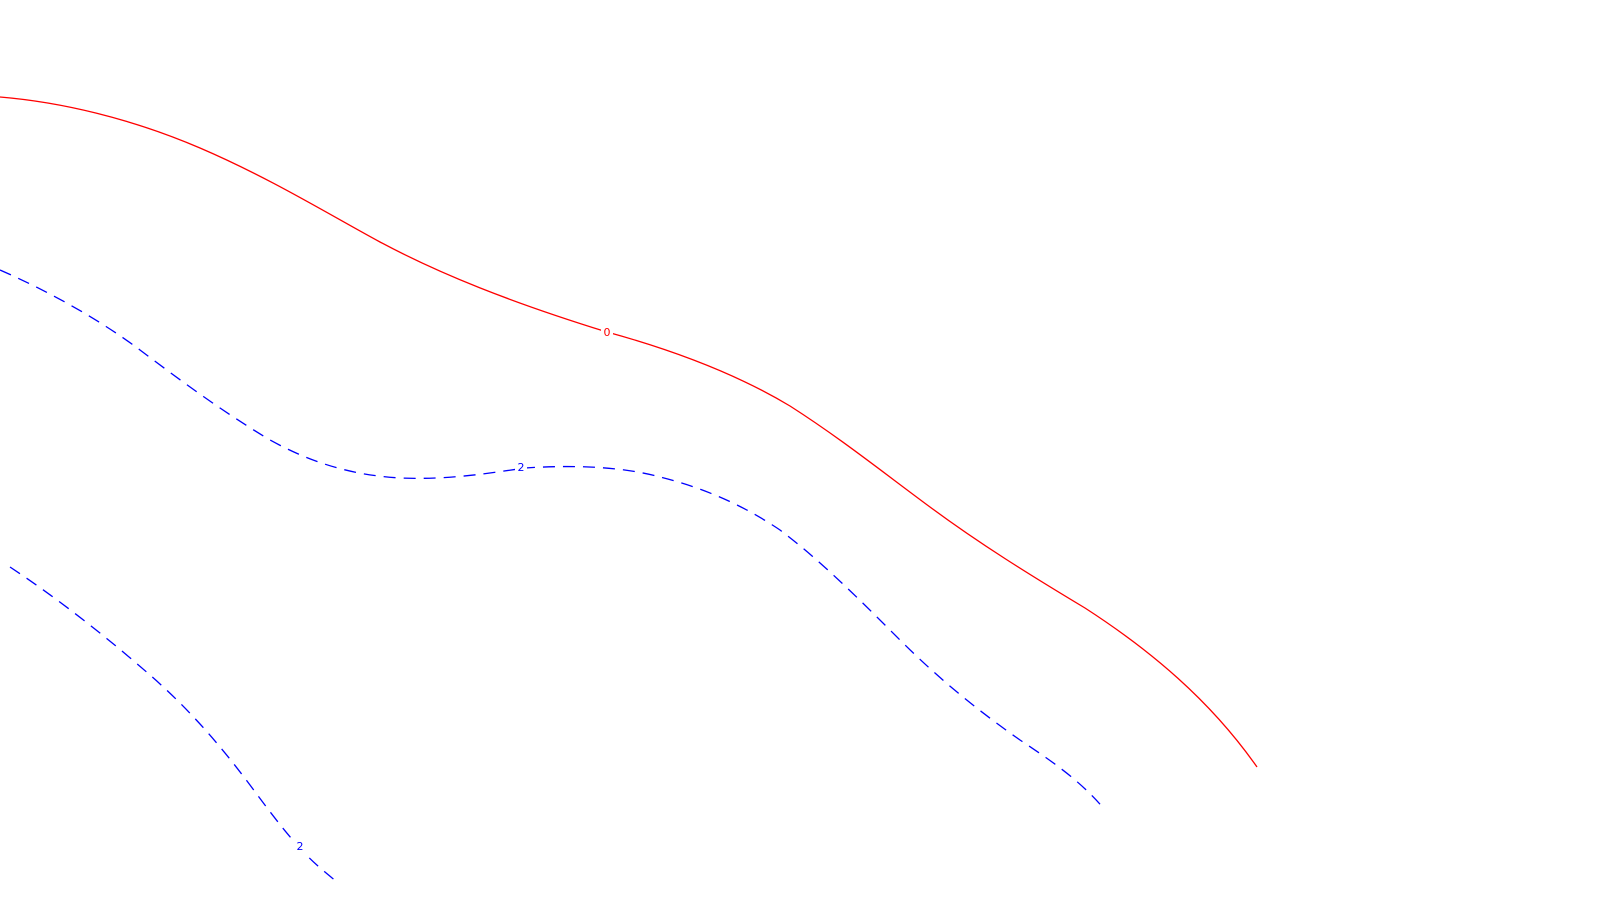 The image size is (1600, 900). Describe the element at coordinates (173, 724) in the screenshot. I see `contour-line-level-2-lower` at that location.